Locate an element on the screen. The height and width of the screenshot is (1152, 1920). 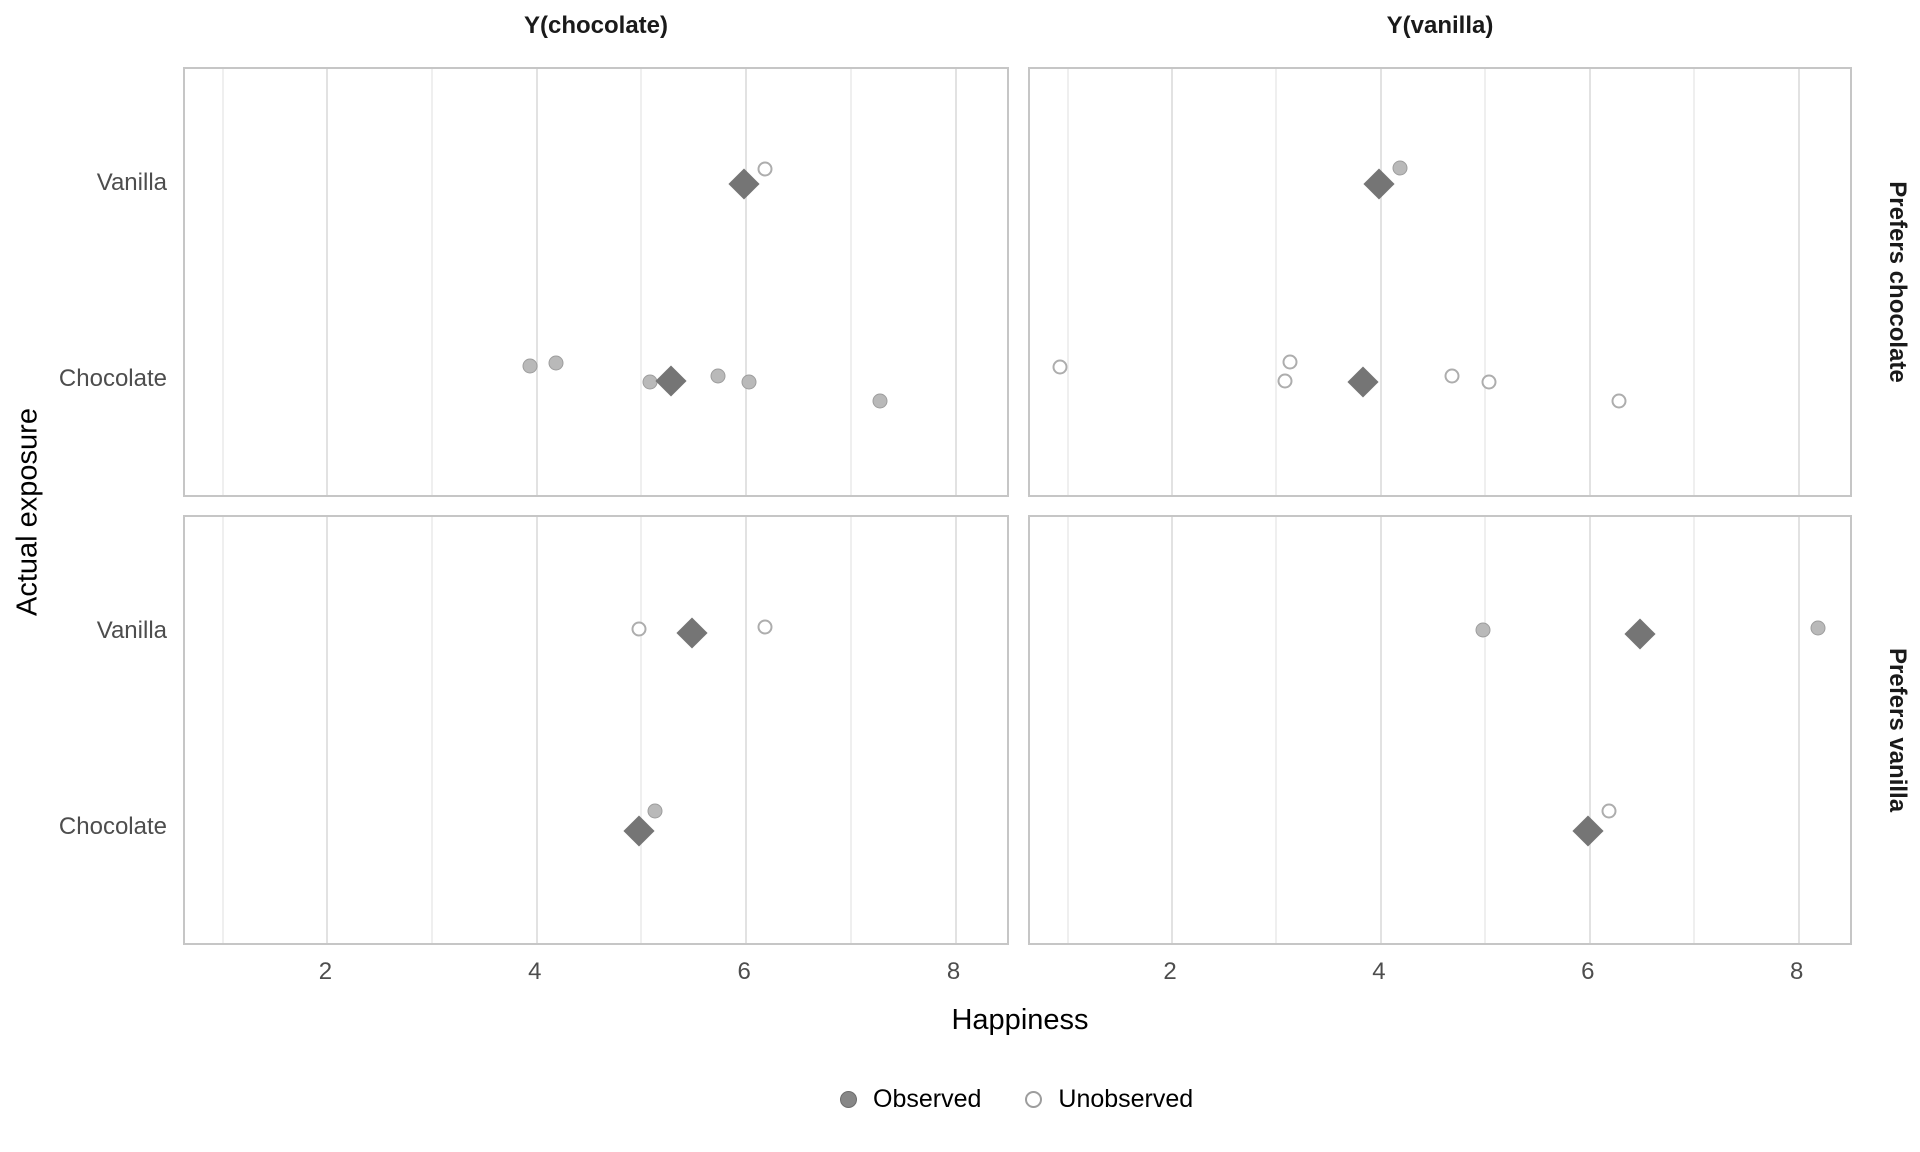
y-tick-label-vanilla-top: Vanilla is located at coordinates (131, 183).